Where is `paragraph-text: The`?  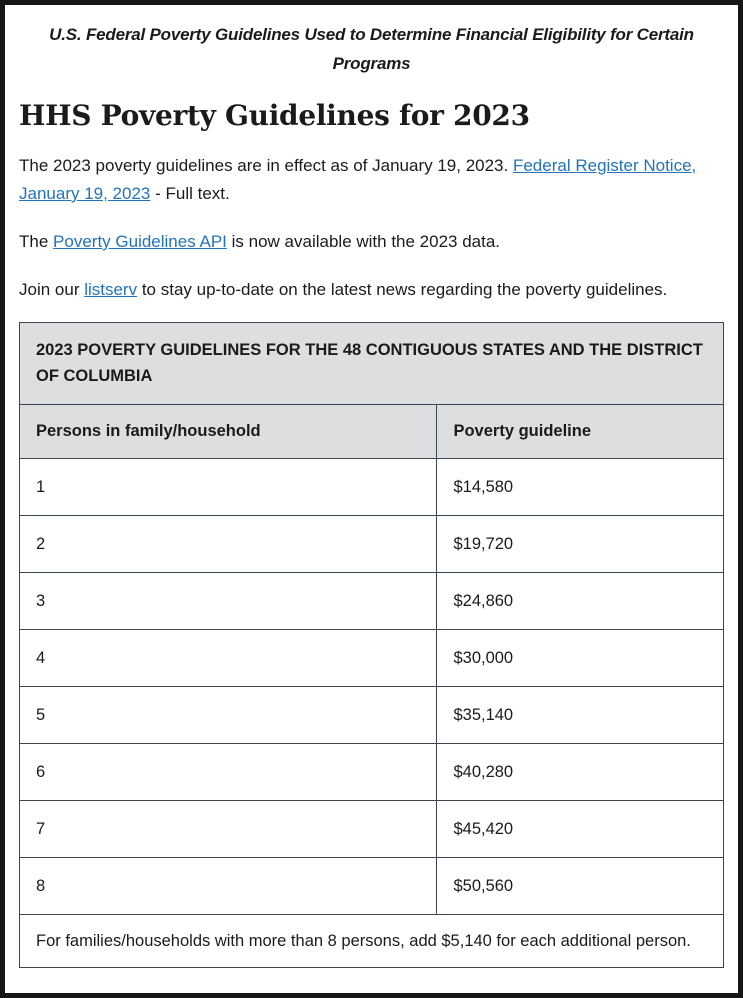
paragraph-text: The is located at coordinates (36, 241).